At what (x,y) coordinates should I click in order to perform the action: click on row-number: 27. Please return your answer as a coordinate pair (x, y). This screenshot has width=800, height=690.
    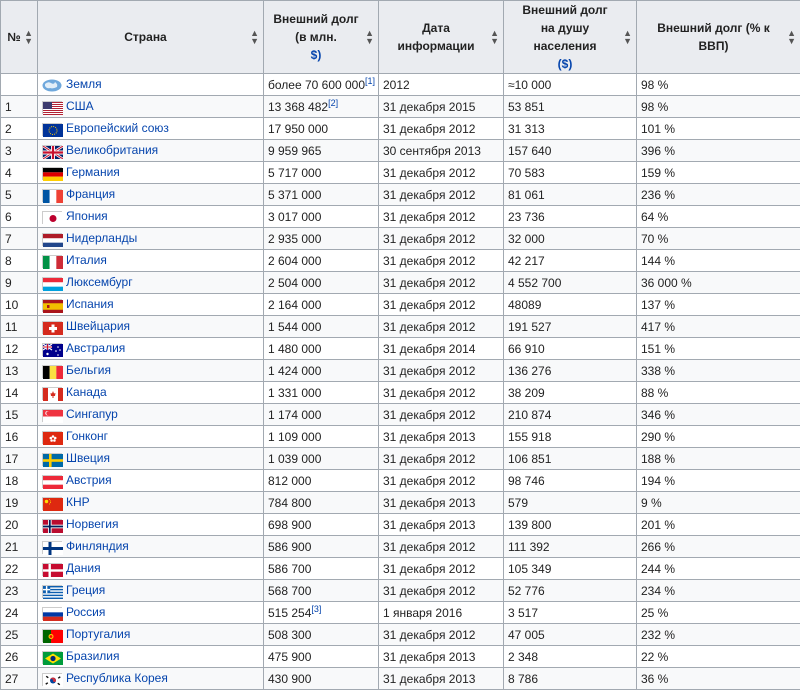
    Looking at the image, I should click on (19, 679).